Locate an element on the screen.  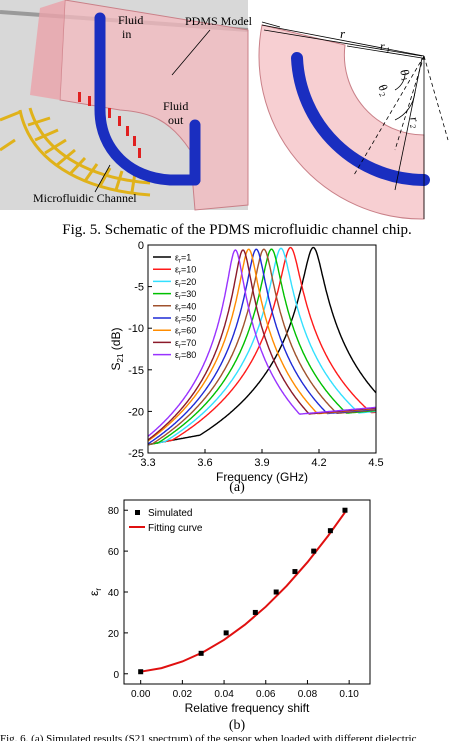
label-r1-sub: 1 is located at coordinates (388, 50).